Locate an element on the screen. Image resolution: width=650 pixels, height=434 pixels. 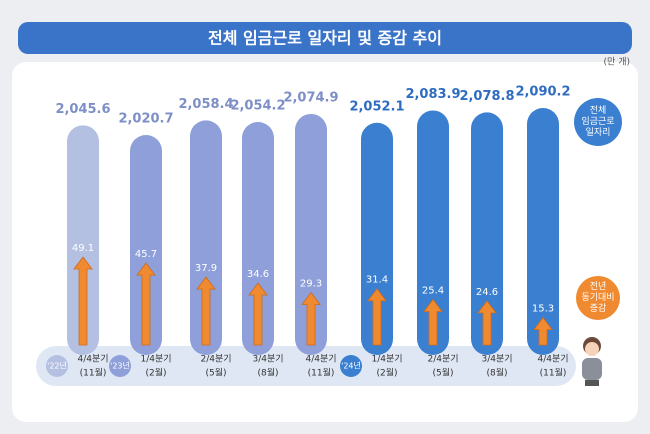
change-label: 29.3 is located at coordinates (311, 283).